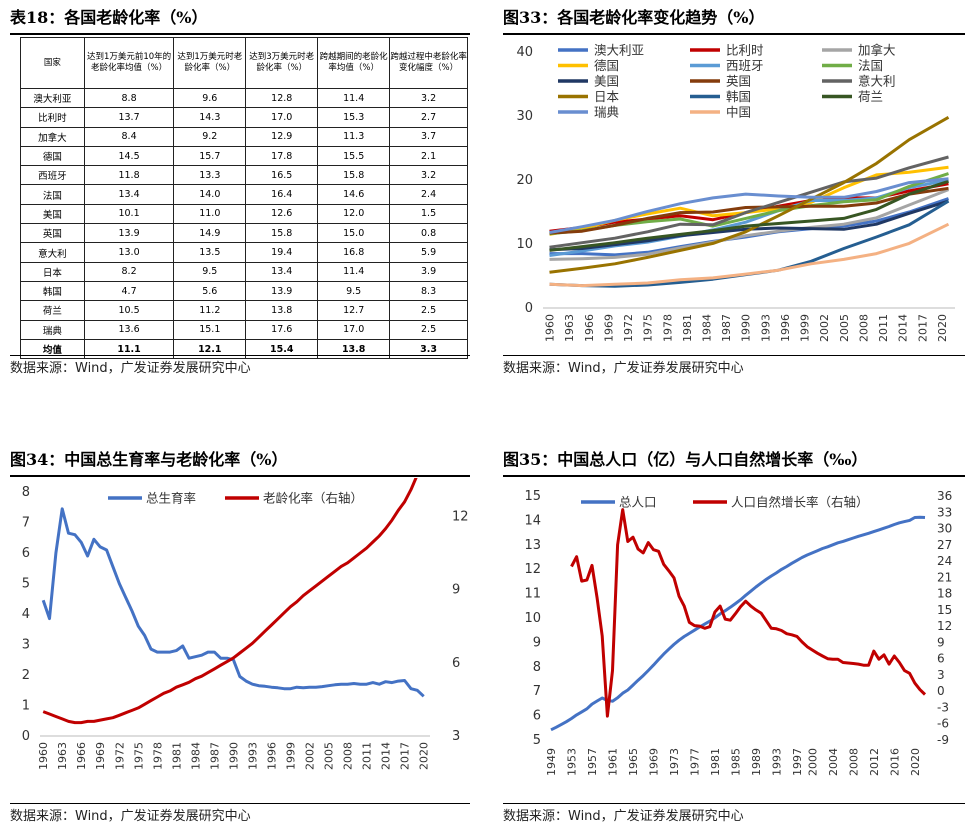  I want to click on table-cell: 法国, so click(52, 194).